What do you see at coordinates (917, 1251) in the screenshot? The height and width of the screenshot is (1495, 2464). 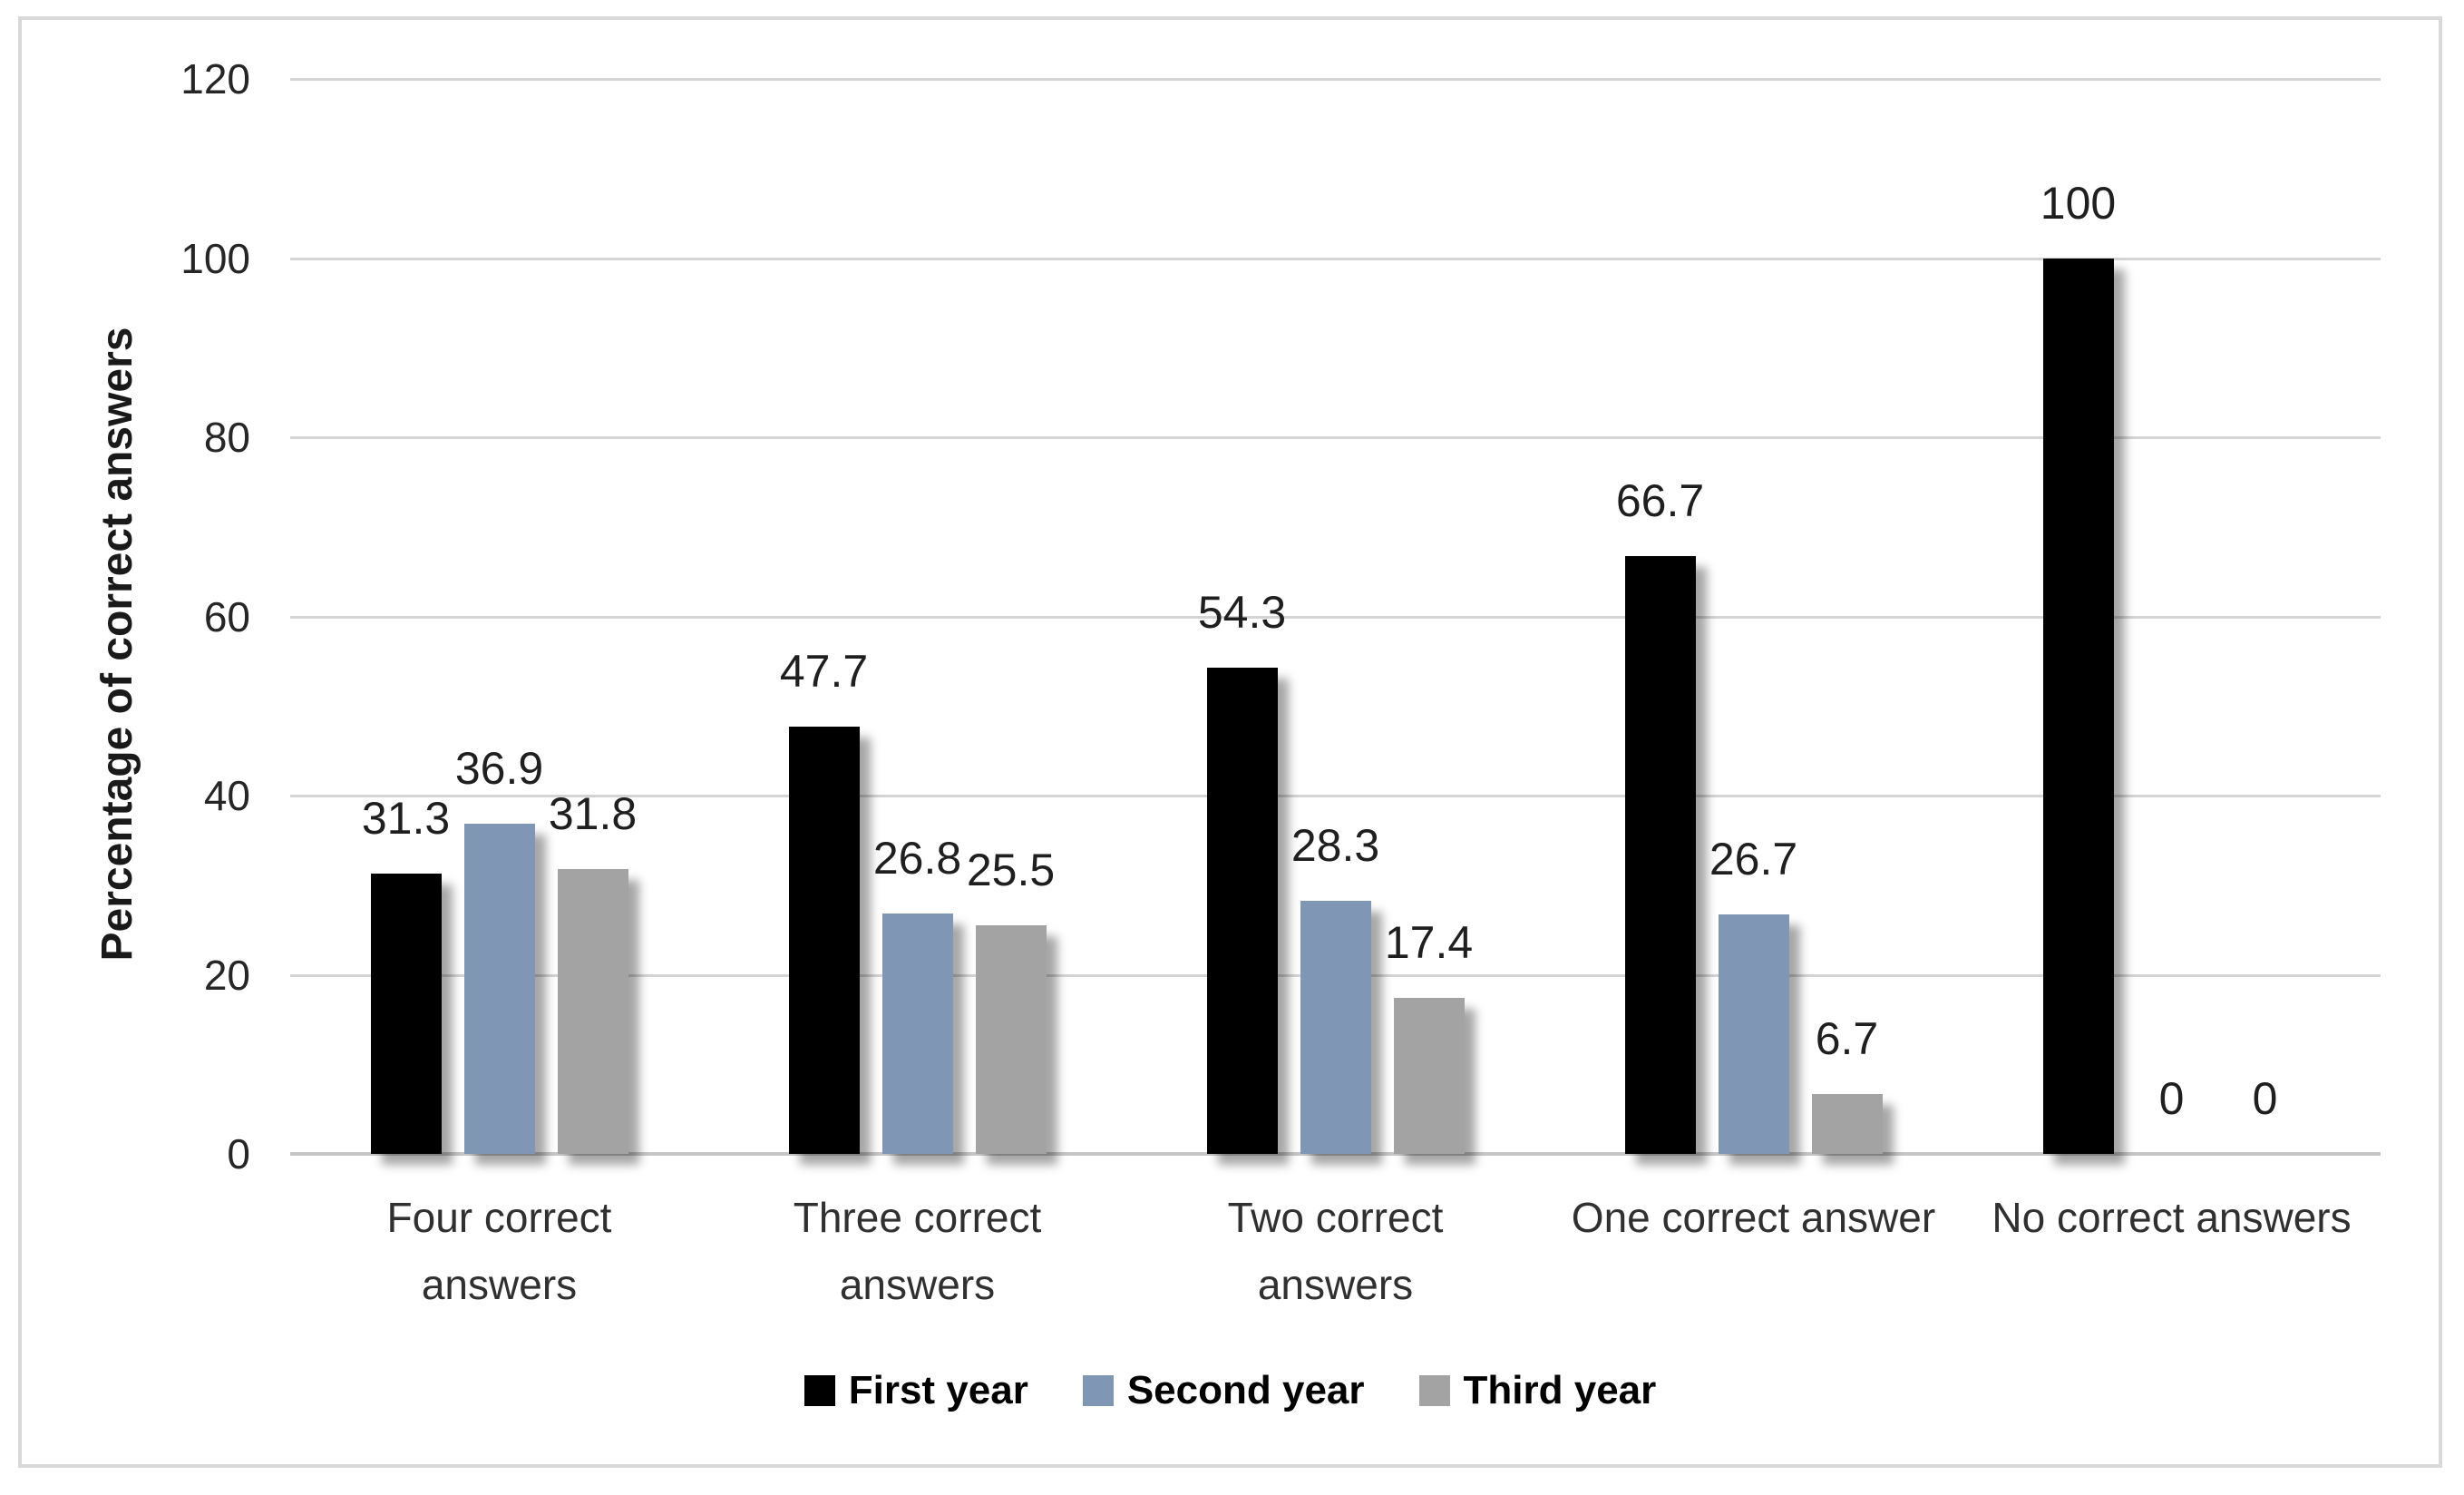 I see `x-axis-label-three-correct-answers: Three correct answers` at bounding box center [917, 1251].